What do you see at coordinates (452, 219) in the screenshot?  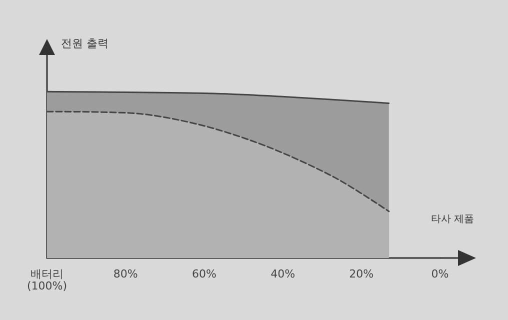 I see `text: 타사 제품` at bounding box center [452, 219].